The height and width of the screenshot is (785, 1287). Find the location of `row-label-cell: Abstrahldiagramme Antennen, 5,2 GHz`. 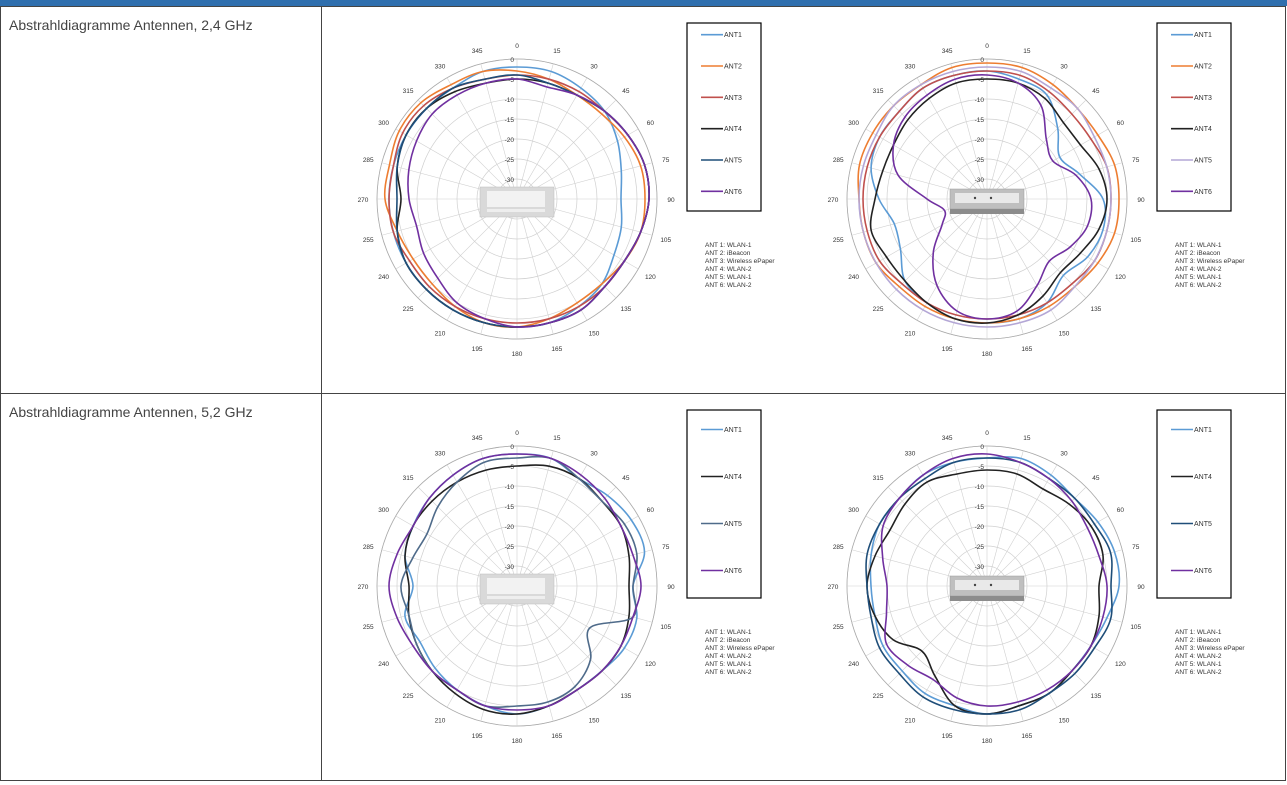

row-label-cell: Abstrahldiagramme Antennen, 5,2 GHz is located at coordinates (161, 587).